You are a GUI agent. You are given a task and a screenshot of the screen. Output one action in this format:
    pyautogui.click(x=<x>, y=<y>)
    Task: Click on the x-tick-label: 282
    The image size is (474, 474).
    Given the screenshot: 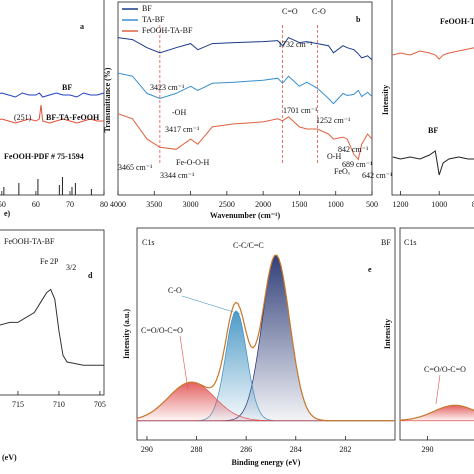 What is the action you would take?
    pyautogui.click(x=345, y=449)
    